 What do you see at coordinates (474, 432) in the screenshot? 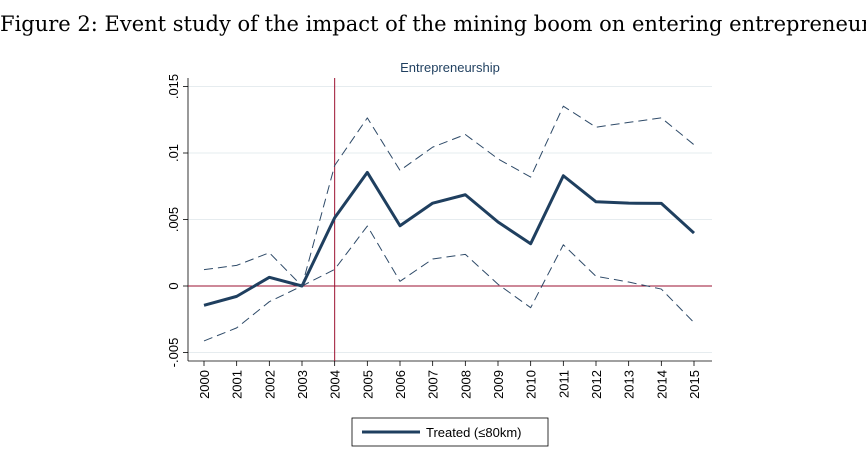
I see `legend-label-treated: Treated (≤80km)` at bounding box center [474, 432].